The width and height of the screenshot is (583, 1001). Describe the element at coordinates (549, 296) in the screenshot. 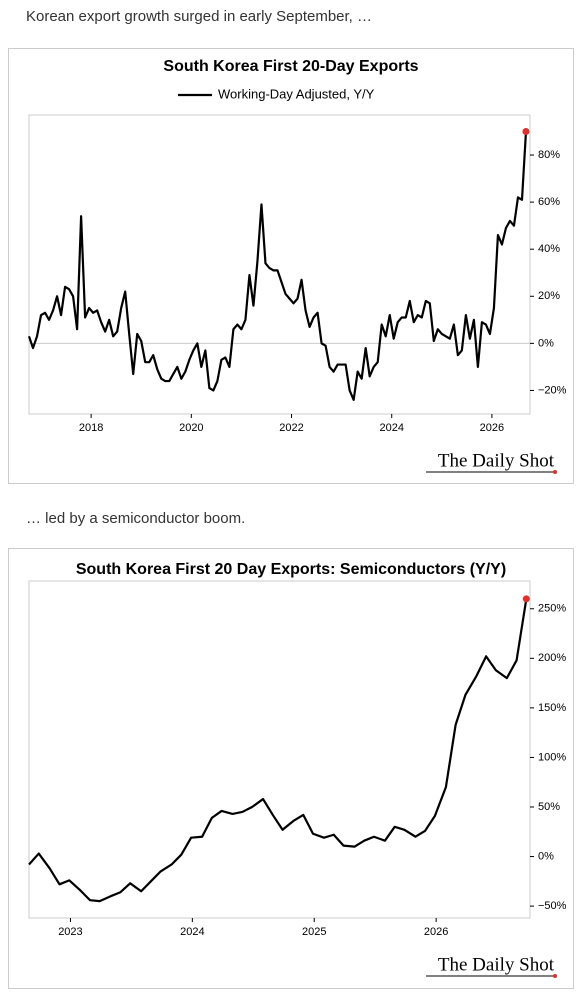

I see `y-tick-label: 20%` at that location.